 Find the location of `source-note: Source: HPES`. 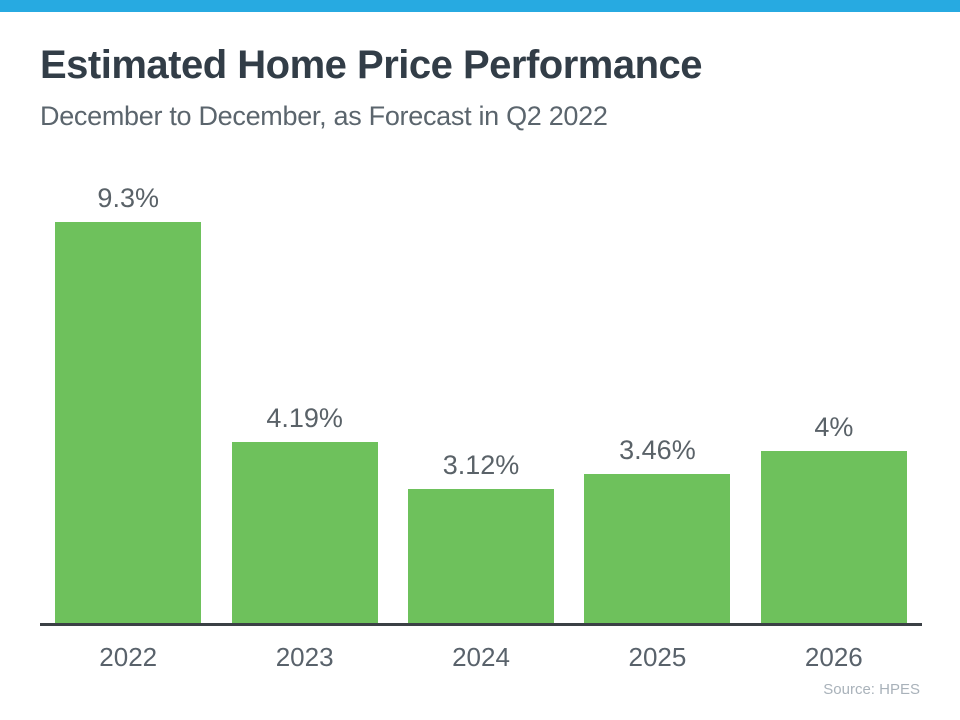

source-note: Source: HPES is located at coordinates (871, 689).